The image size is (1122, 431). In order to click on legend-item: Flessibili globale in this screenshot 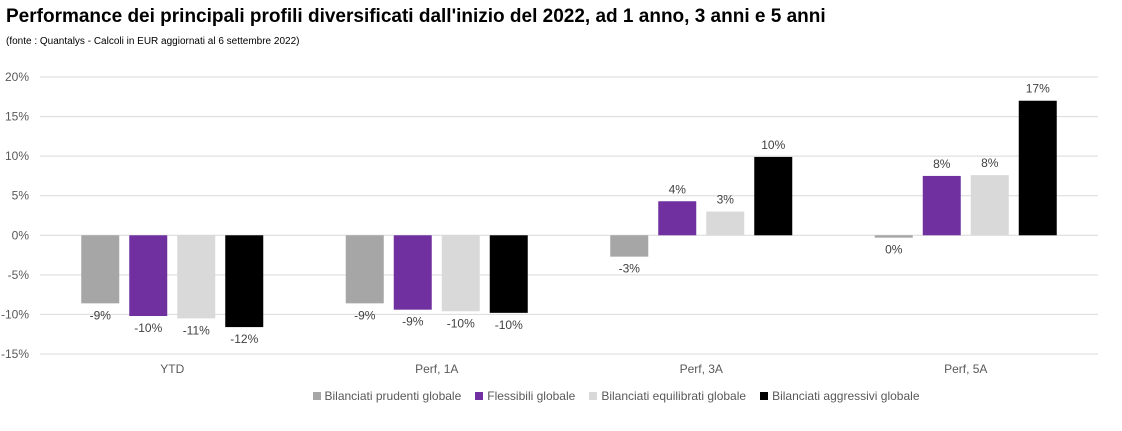, I will do `click(525, 396)`.